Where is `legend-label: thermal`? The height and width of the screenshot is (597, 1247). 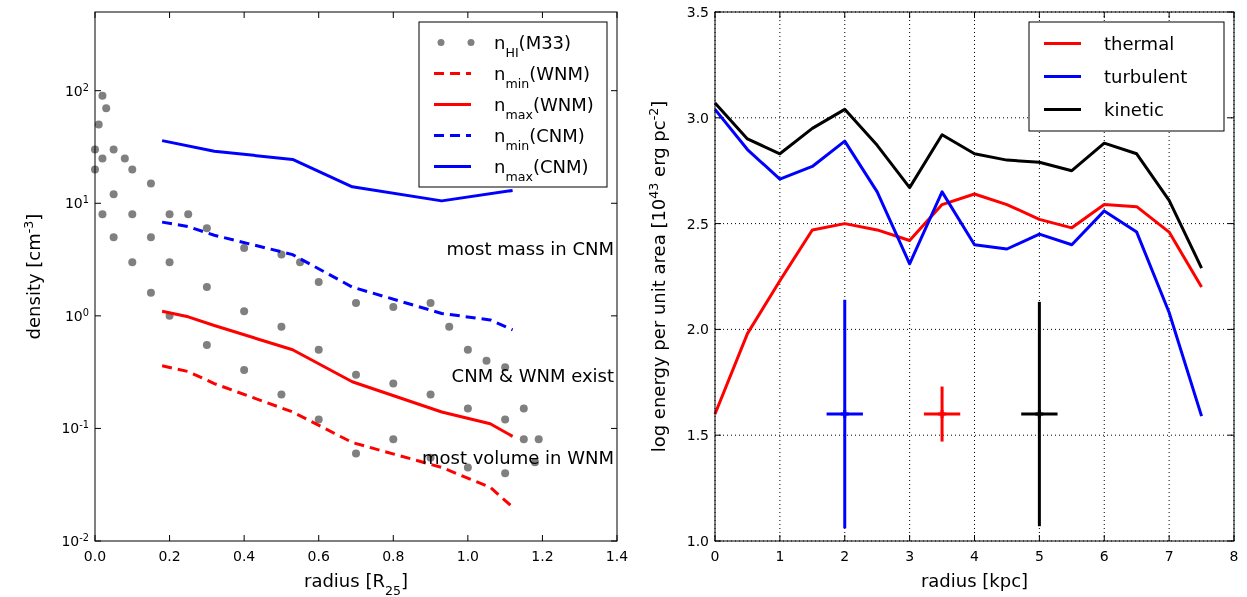
legend-label: thermal is located at coordinates (1139, 43).